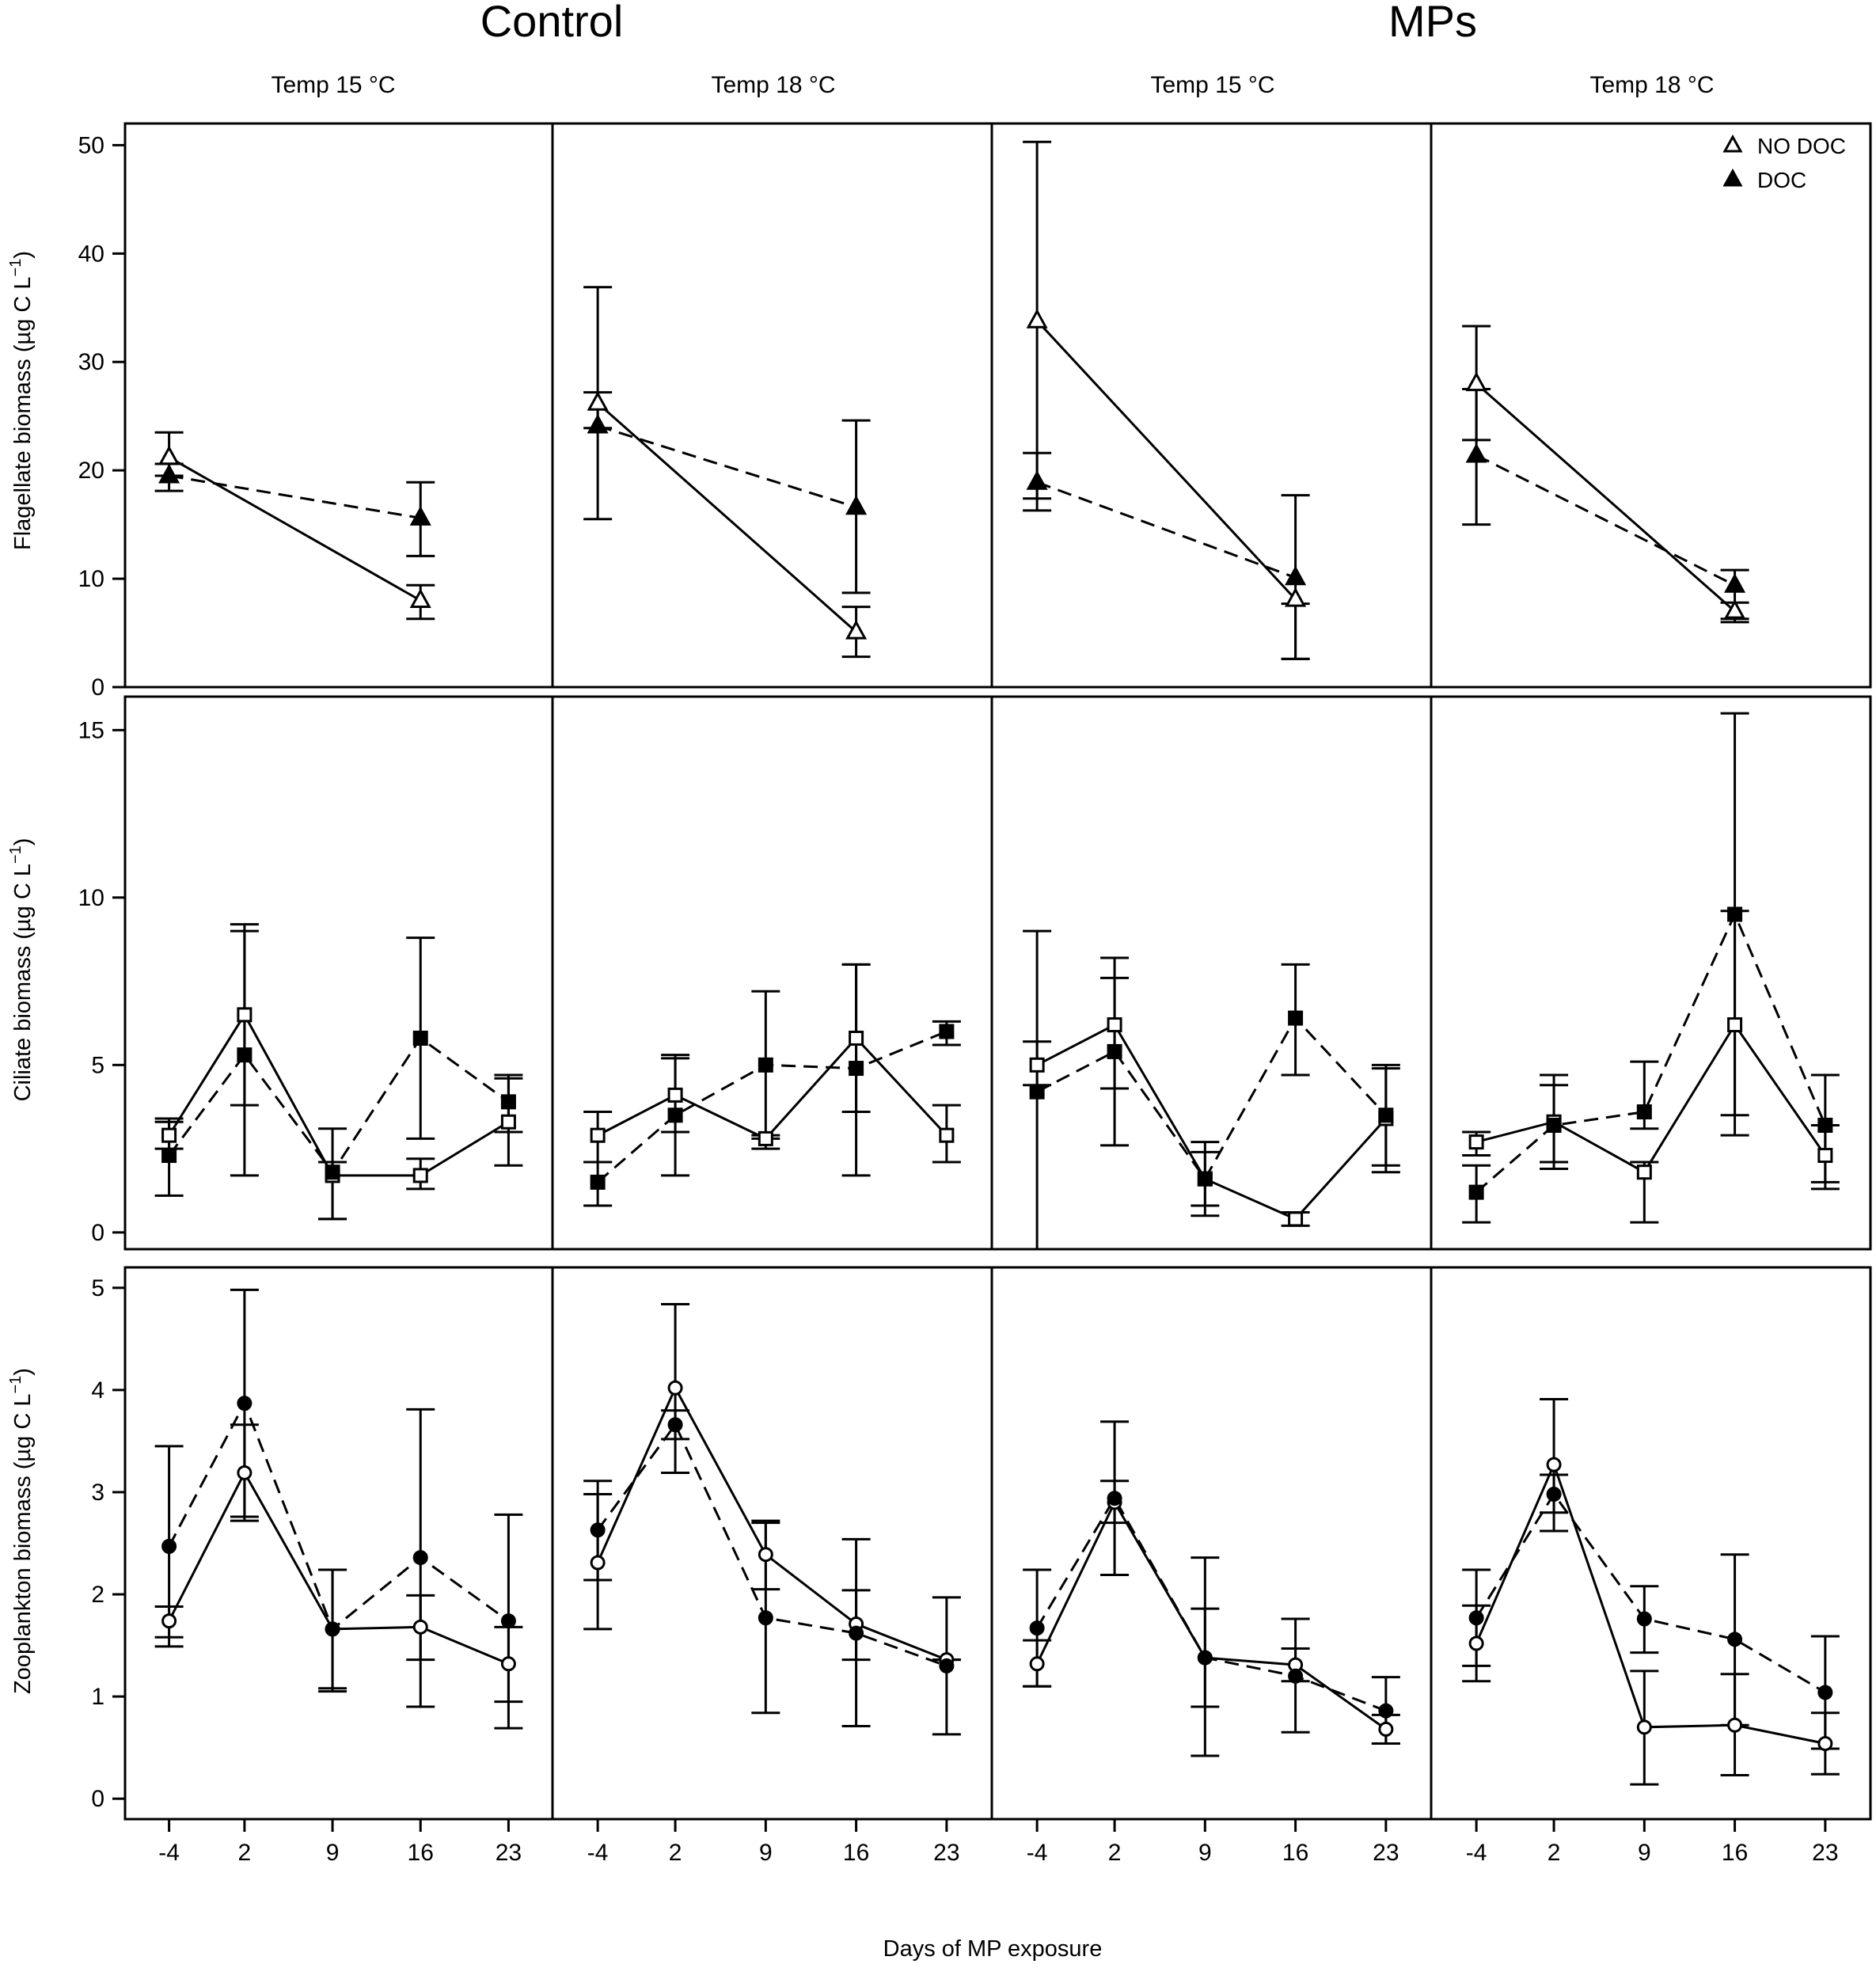 Image resolution: width=1876 pixels, height=1964 pixels. Describe the element at coordinates (598, 1563) in the screenshot. I see `point-zooplankton-p2-no-doc--4` at that location.